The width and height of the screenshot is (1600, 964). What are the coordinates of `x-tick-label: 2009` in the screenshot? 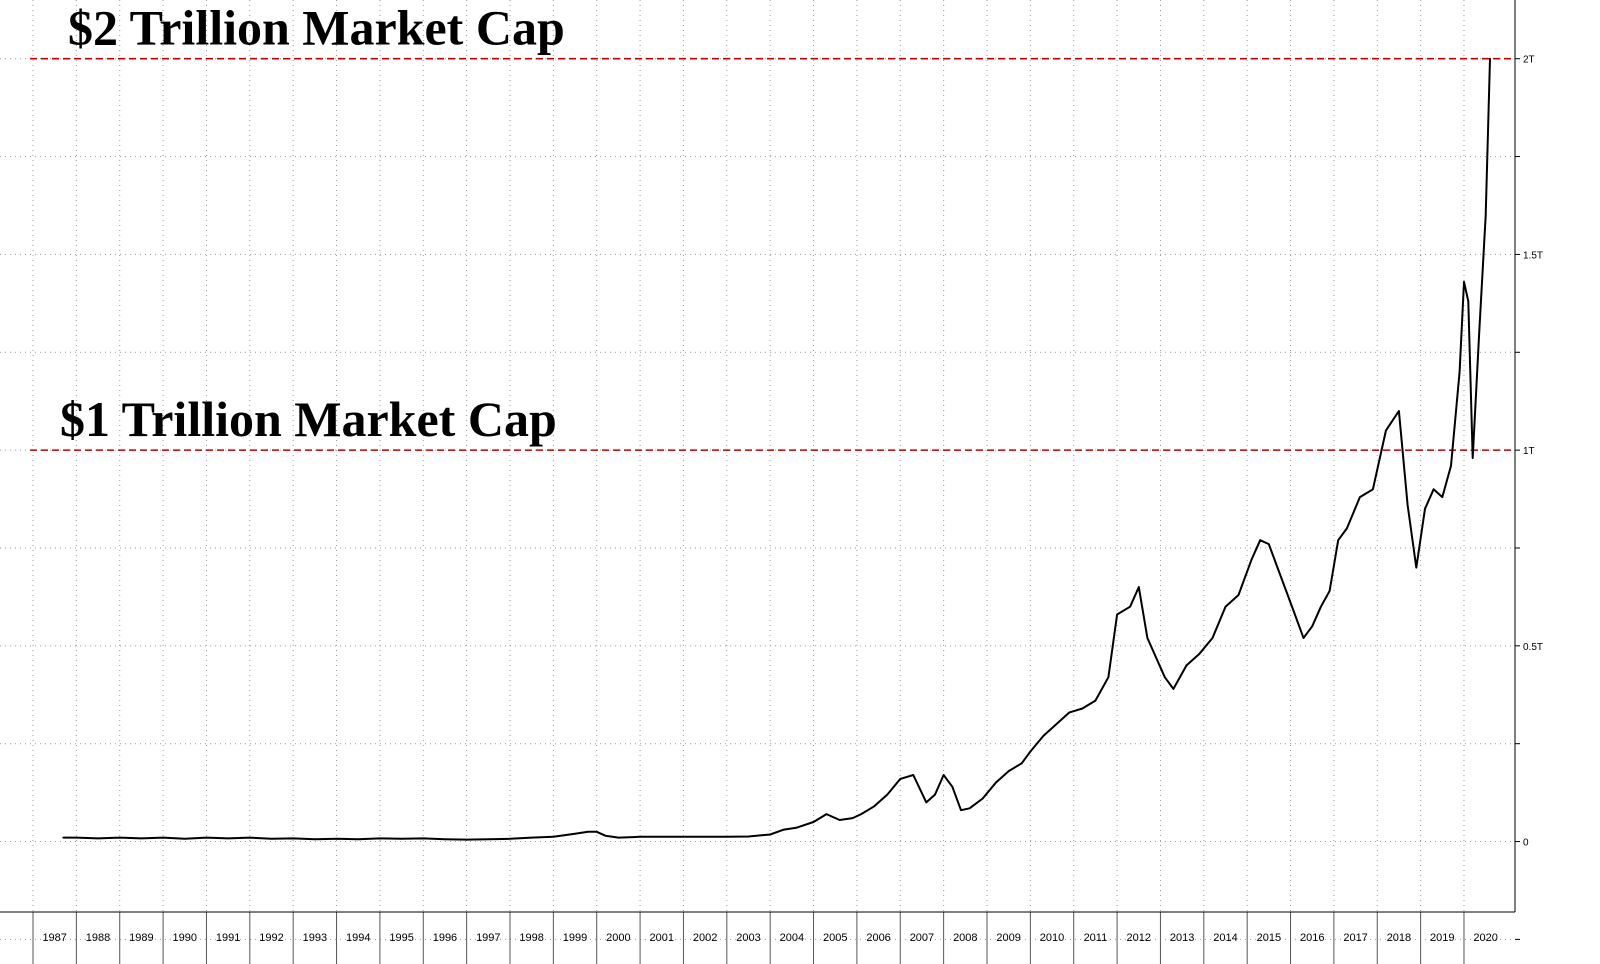 It's located at (1008, 938).